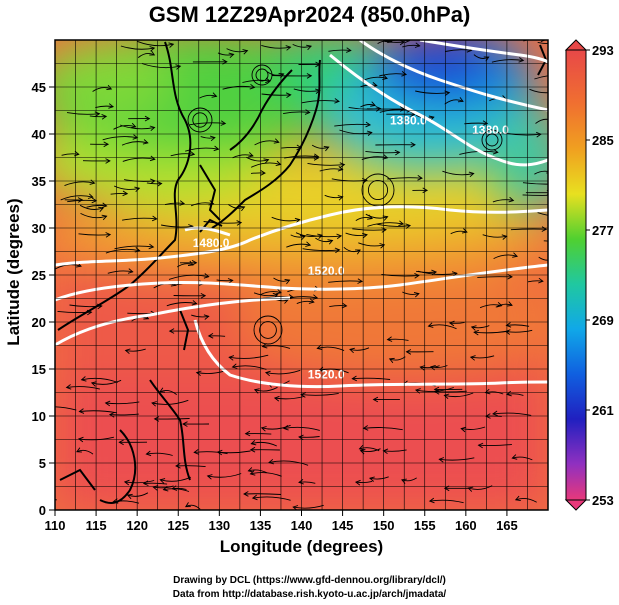 The width and height of the screenshot is (619, 605). What do you see at coordinates (219, 525) in the screenshot?
I see `x-tick-label: 130` at bounding box center [219, 525].